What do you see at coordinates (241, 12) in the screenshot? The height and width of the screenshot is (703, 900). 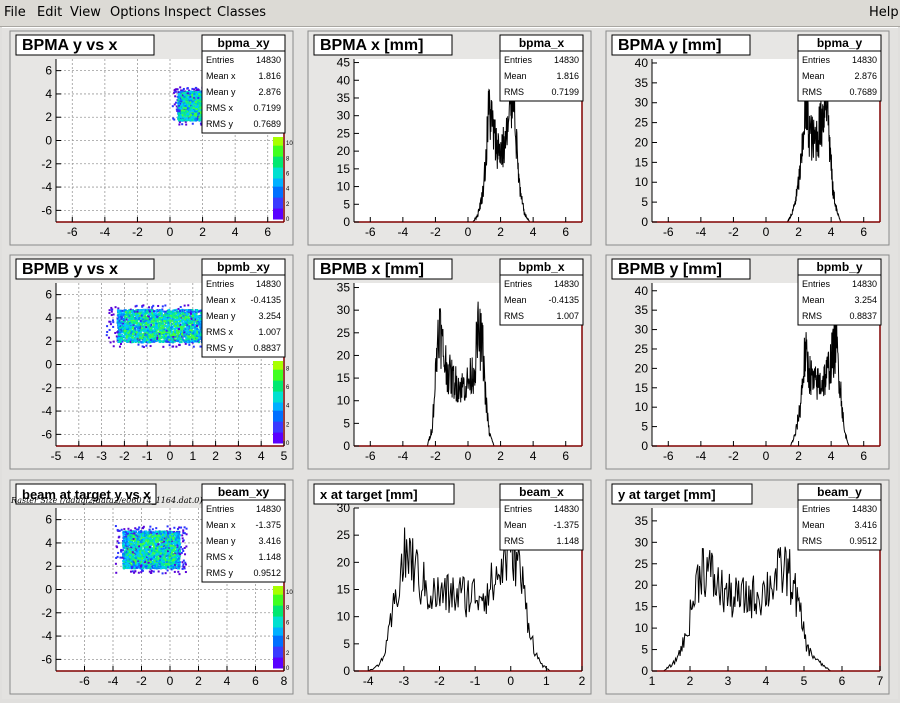 I see `menu-classes: Classes` at bounding box center [241, 12].